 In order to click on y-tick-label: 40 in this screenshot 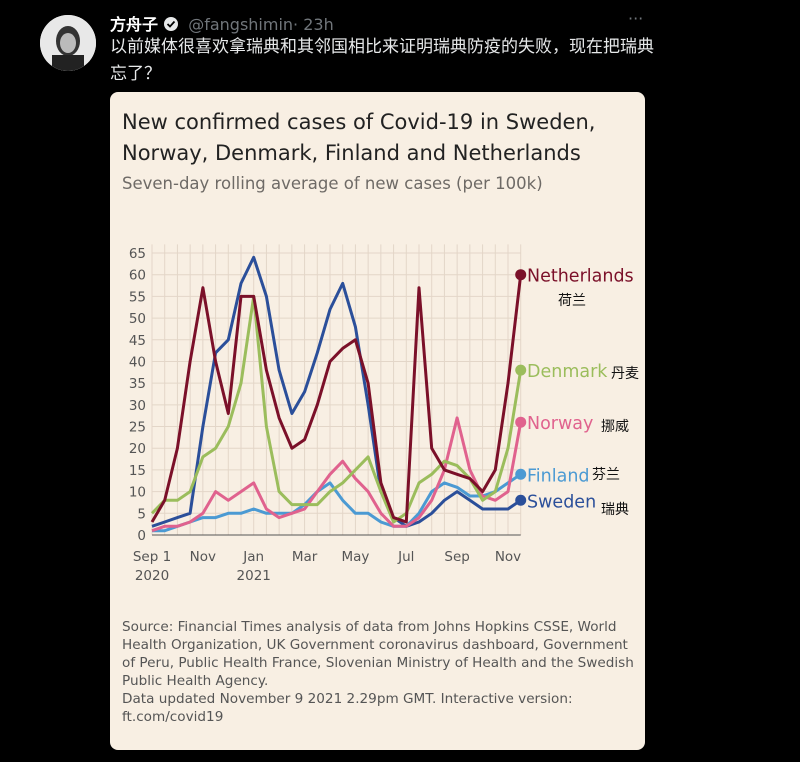, I will do `click(137, 362)`.